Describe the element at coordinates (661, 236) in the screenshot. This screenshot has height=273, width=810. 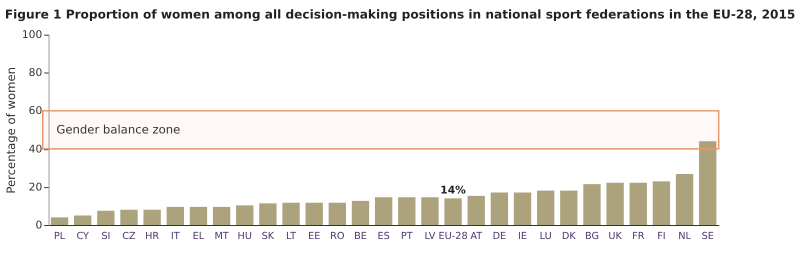
I see `x-tick-label: FI` at that location.